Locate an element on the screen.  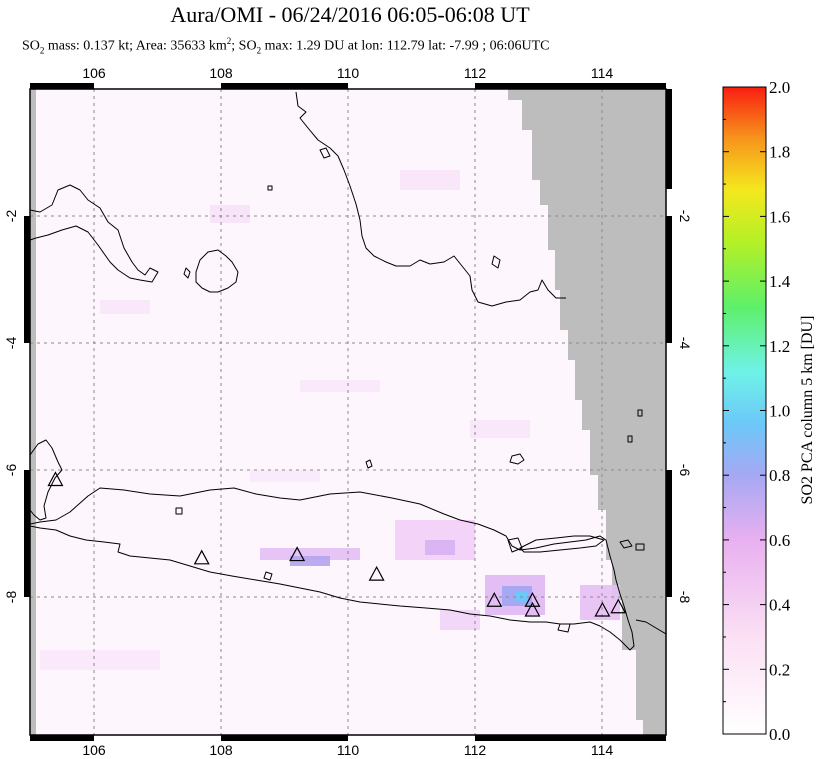
colorbar-tick-label: 1.8 is located at coordinates (779, 152).